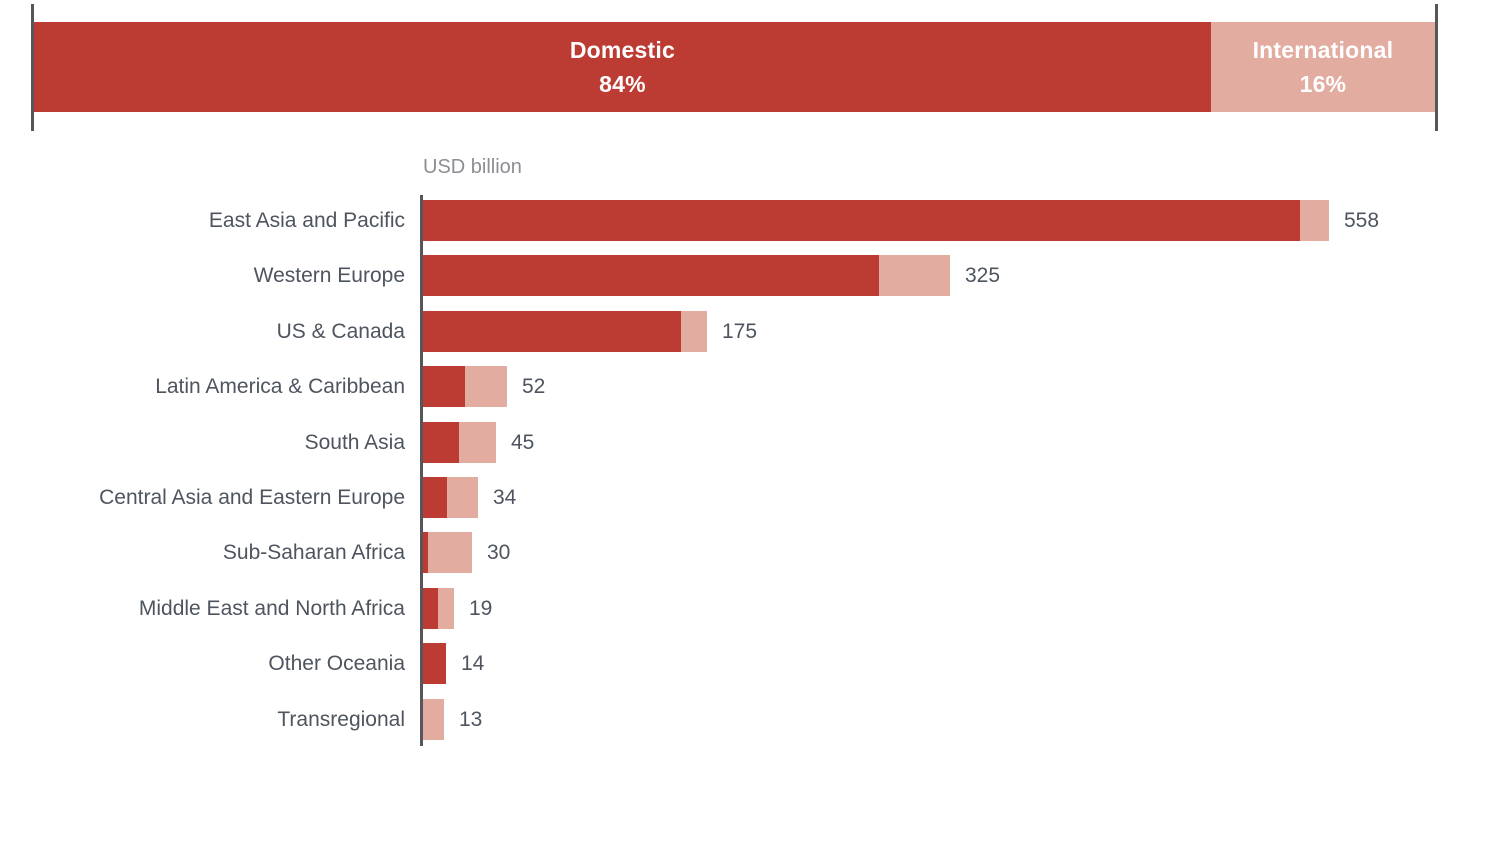  Describe the element at coordinates (983, 275) in the screenshot. I see `value-label: 325` at that location.